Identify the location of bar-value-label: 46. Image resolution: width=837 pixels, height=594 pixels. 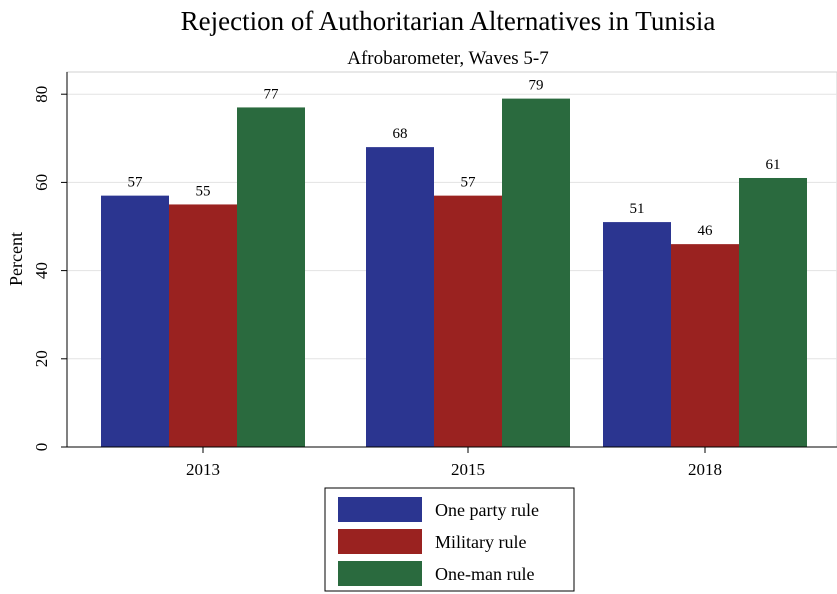
(706, 231).